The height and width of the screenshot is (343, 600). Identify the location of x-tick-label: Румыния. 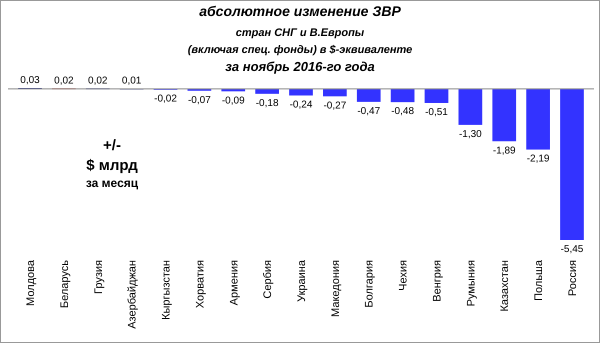
(471, 283).